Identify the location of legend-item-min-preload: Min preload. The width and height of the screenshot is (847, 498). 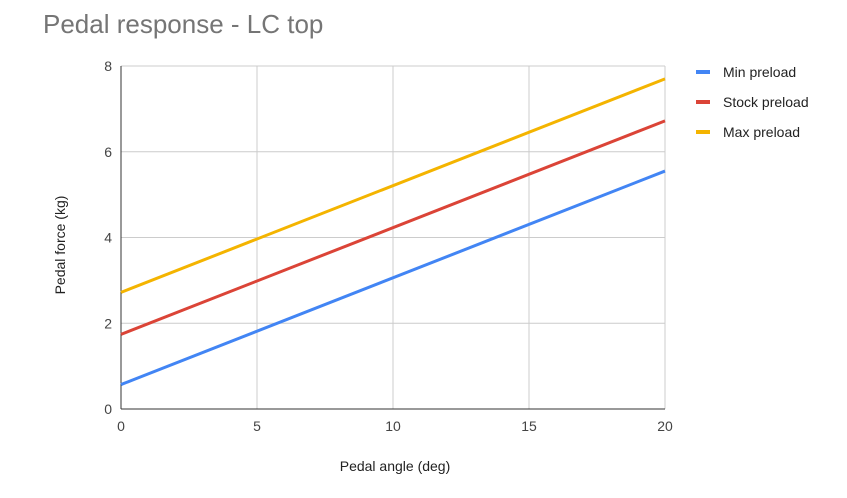
(752, 72).